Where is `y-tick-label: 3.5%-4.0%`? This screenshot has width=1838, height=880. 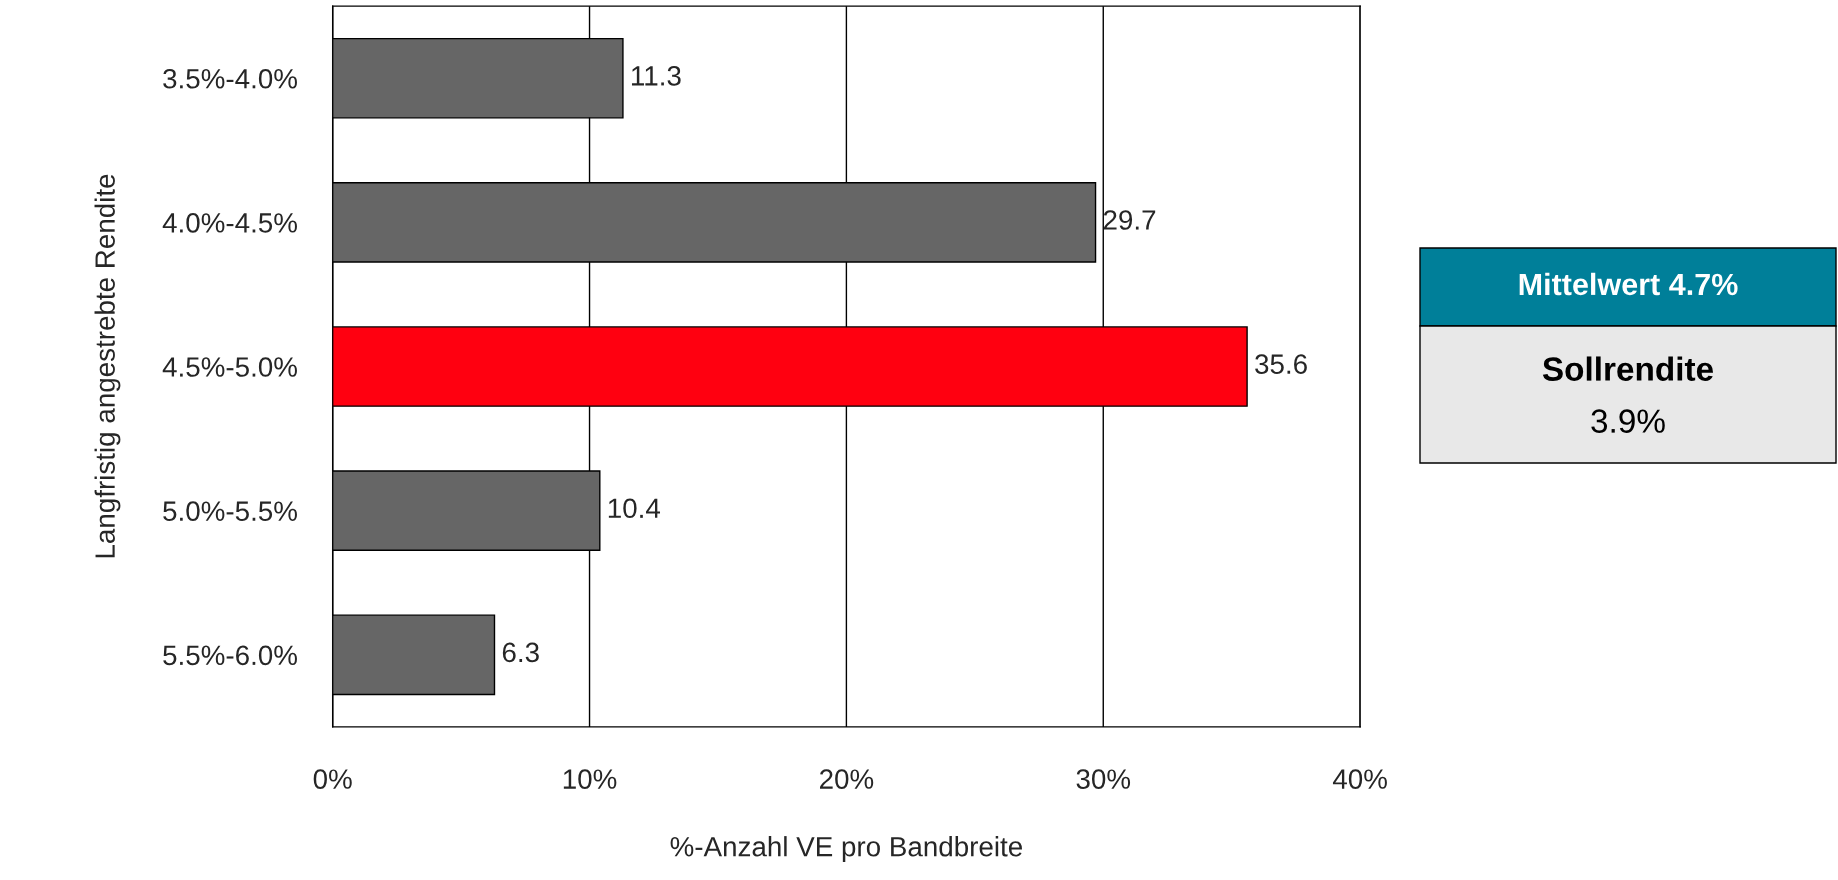
y-tick-label: 3.5%-4.0% is located at coordinates (230, 78).